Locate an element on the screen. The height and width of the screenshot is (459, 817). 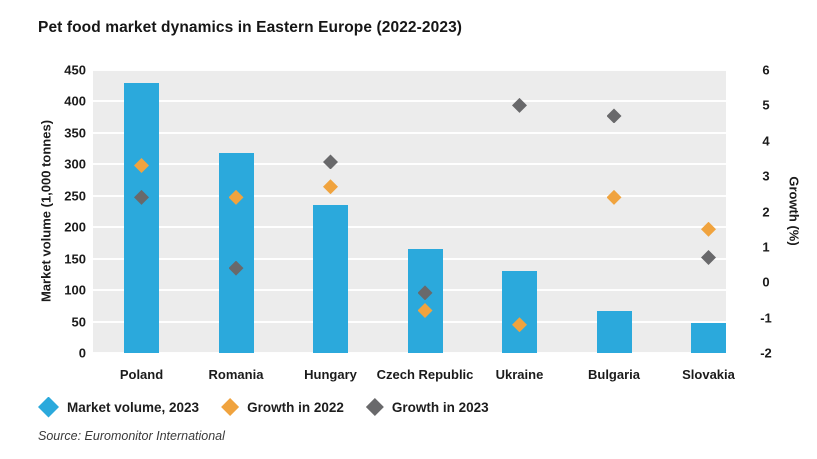
x-label-hungary: Hungary is located at coordinates (330, 374).